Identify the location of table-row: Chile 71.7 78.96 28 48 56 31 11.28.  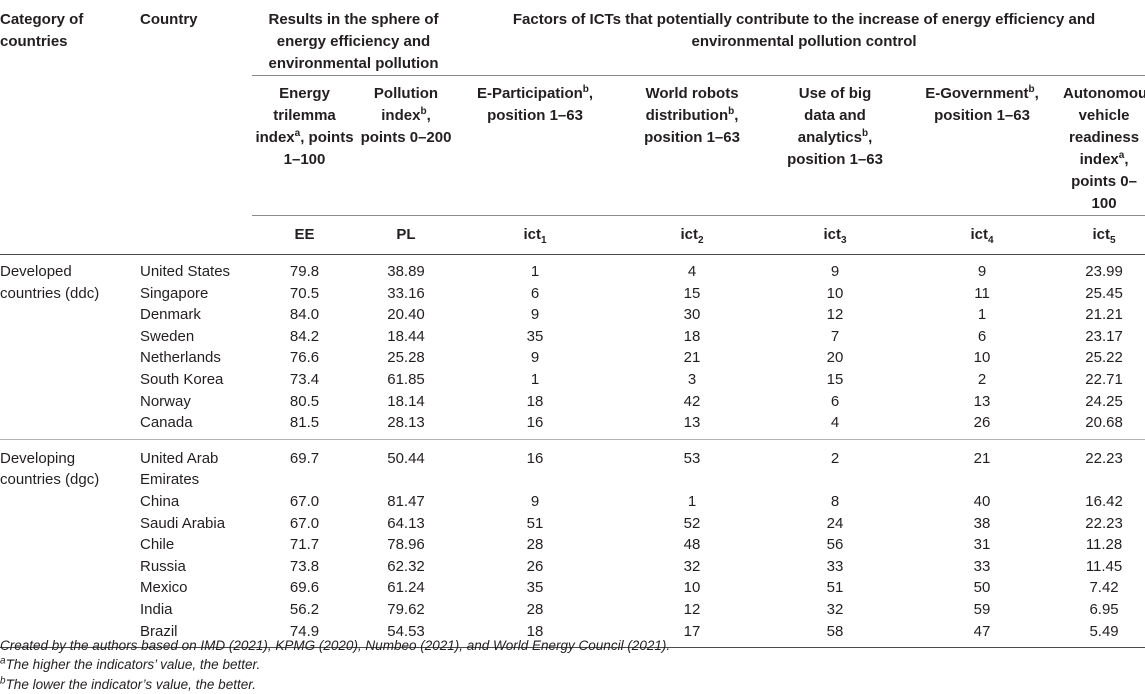
(572, 545).